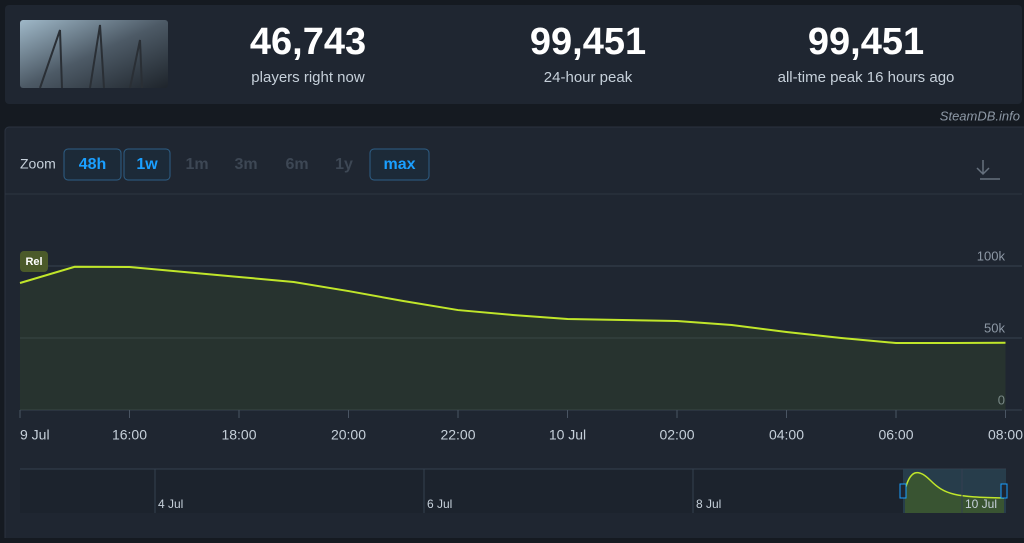  What do you see at coordinates (91, 56) in the screenshot?
I see `image-detail` at bounding box center [91, 56].